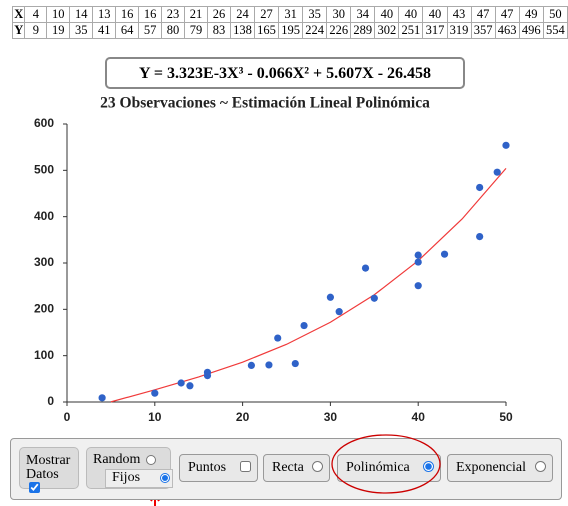  What do you see at coordinates (207, 467) in the screenshot?
I see `button-label: Puntos` at bounding box center [207, 467].